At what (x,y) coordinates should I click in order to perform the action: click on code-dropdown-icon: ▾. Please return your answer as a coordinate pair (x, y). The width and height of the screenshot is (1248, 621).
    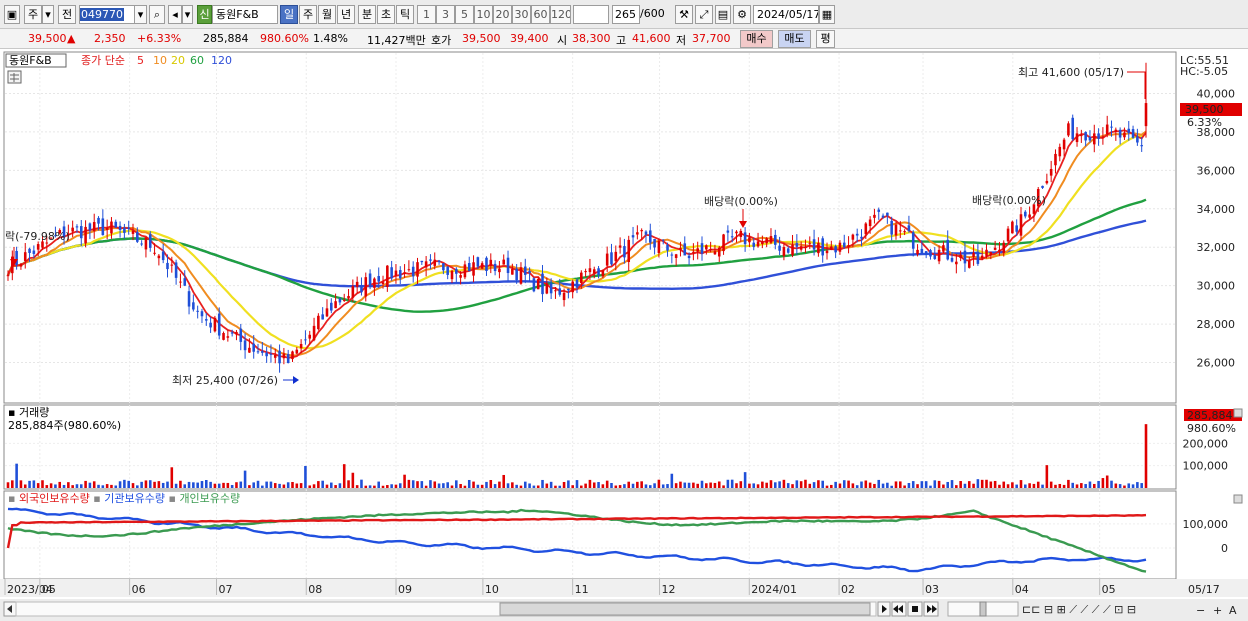
    Looking at the image, I should click on (140, 14).